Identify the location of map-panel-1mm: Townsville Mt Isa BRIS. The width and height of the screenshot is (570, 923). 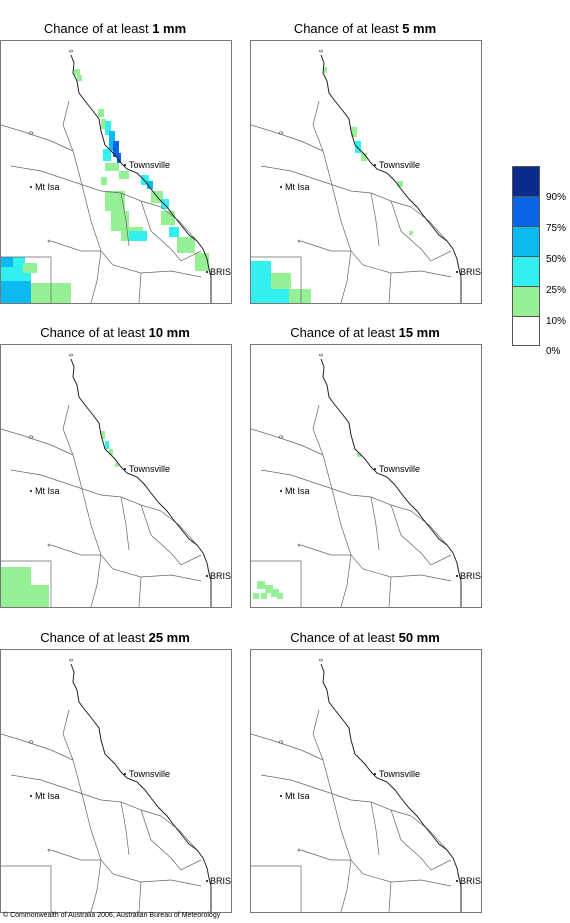
(116, 172).